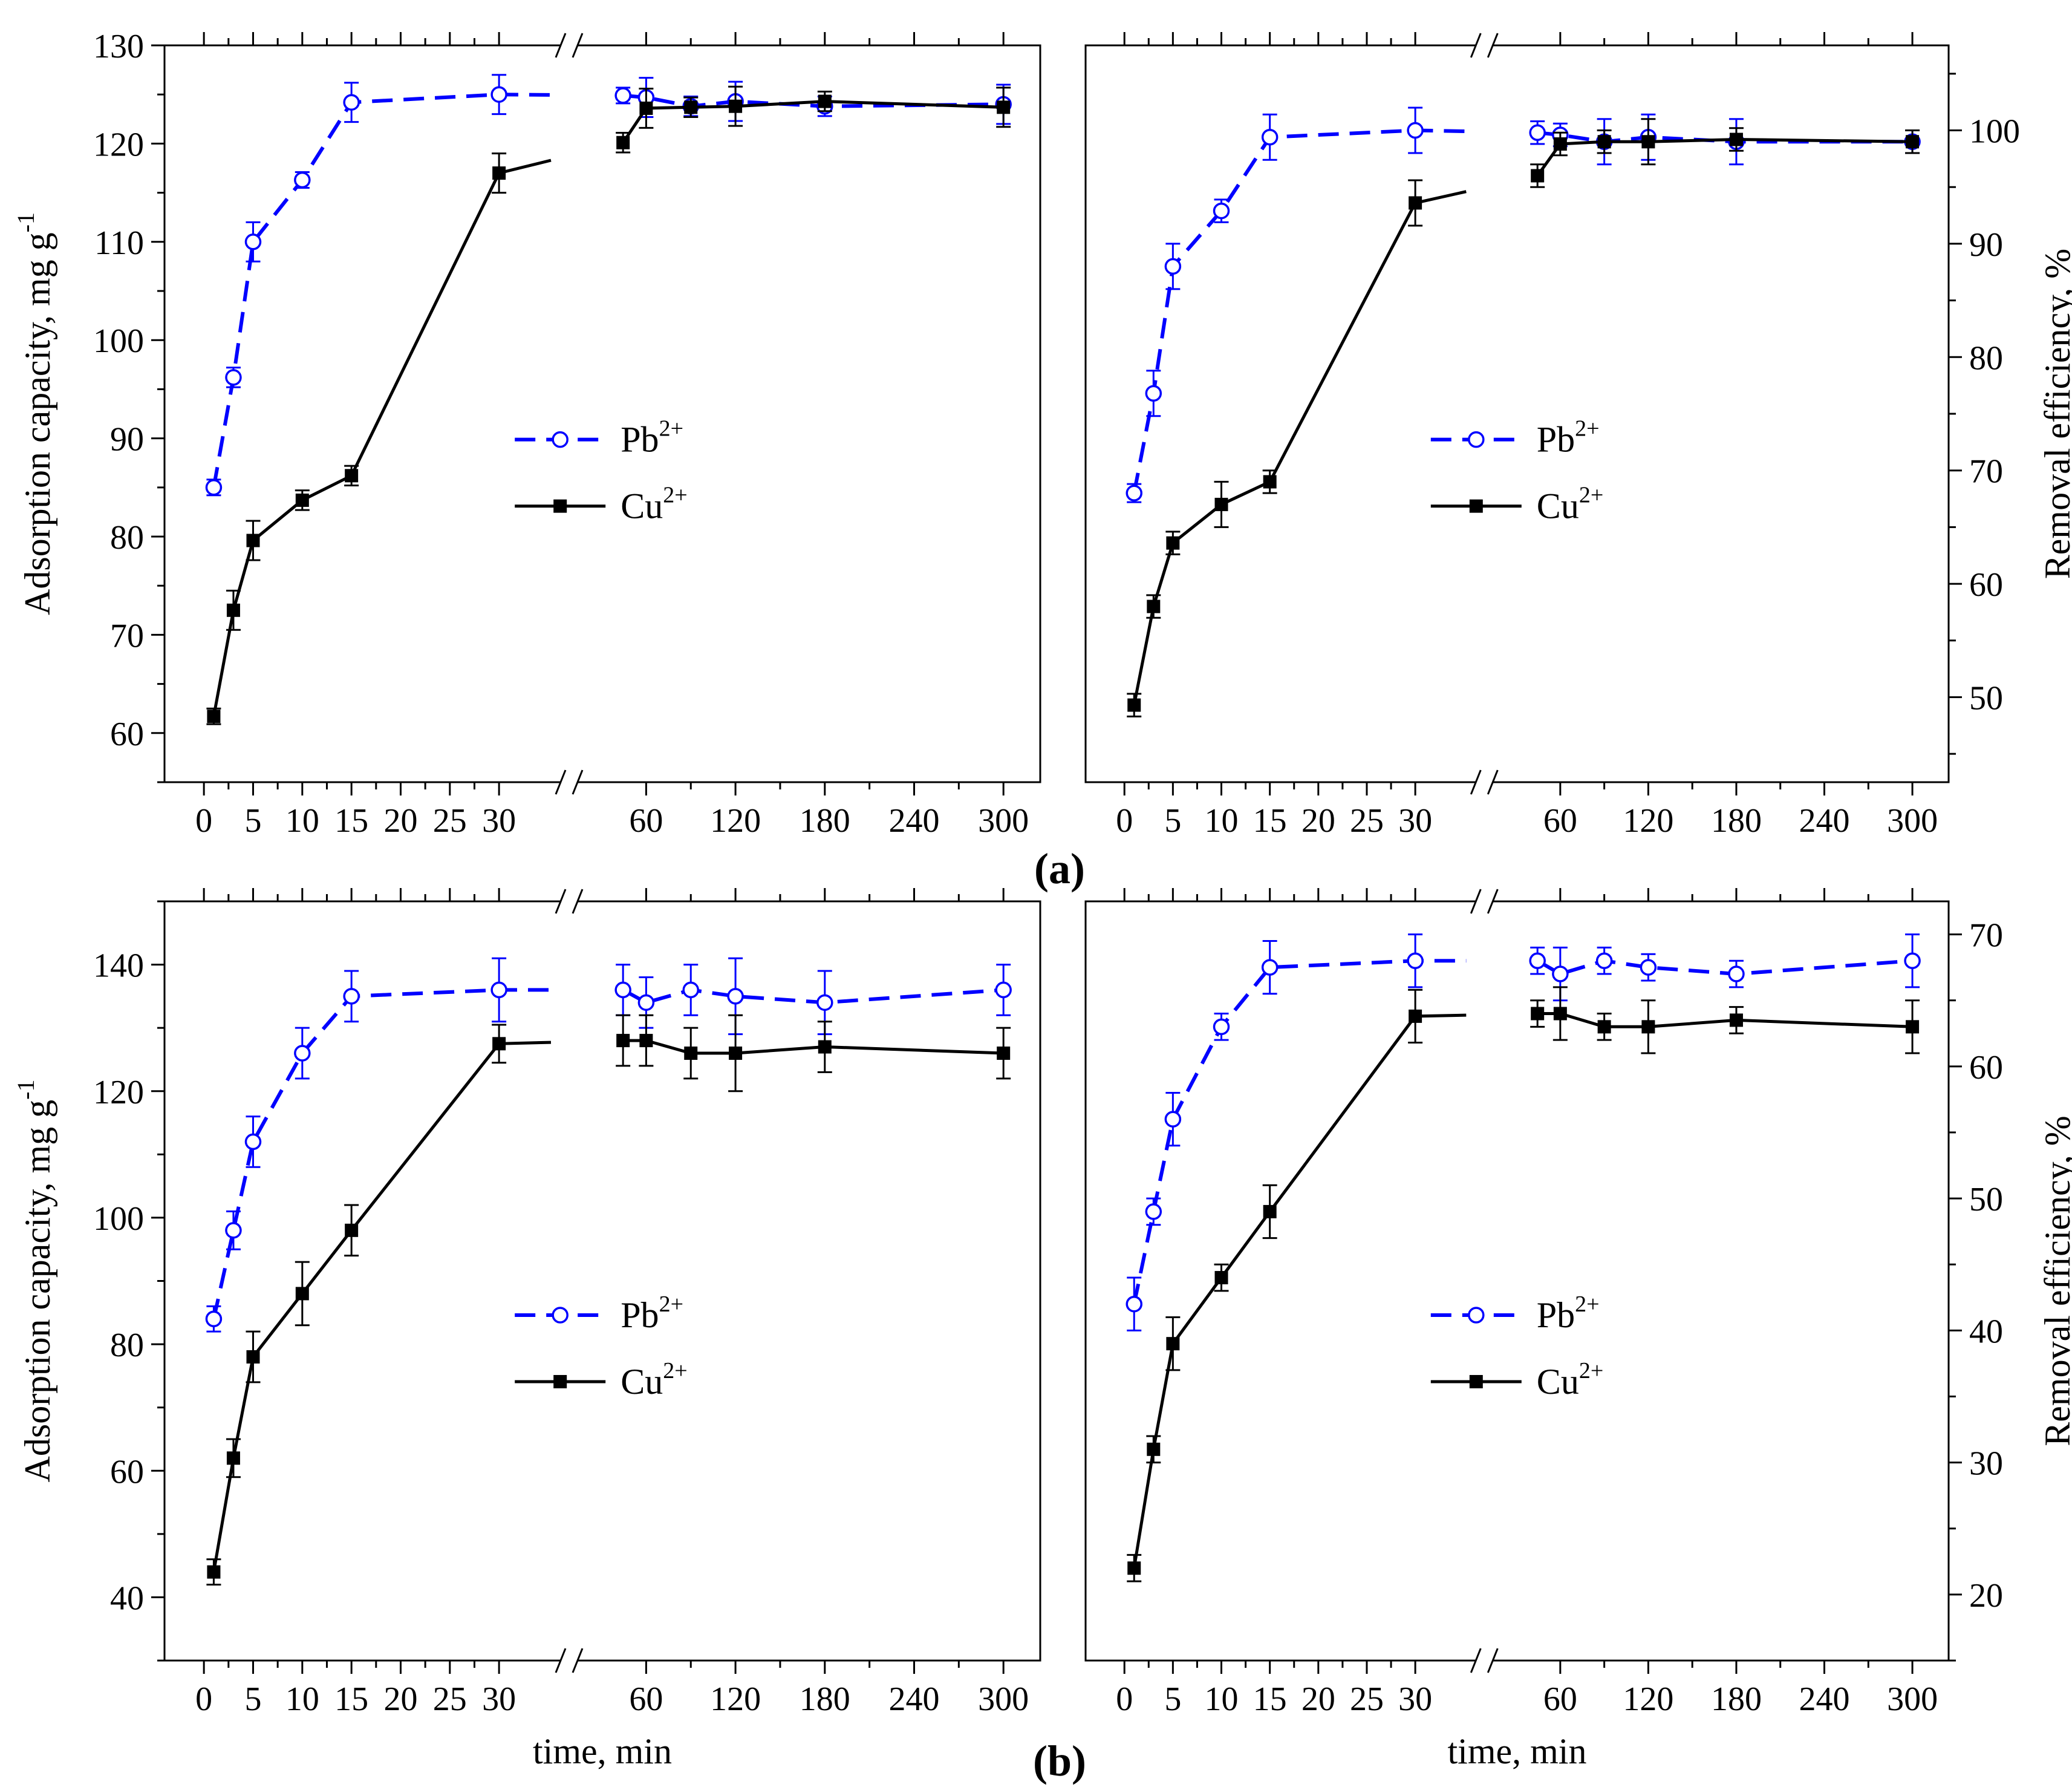  Describe the element at coordinates (119, 144) in the screenshot. I see `y-tick-label: 120` at that location.